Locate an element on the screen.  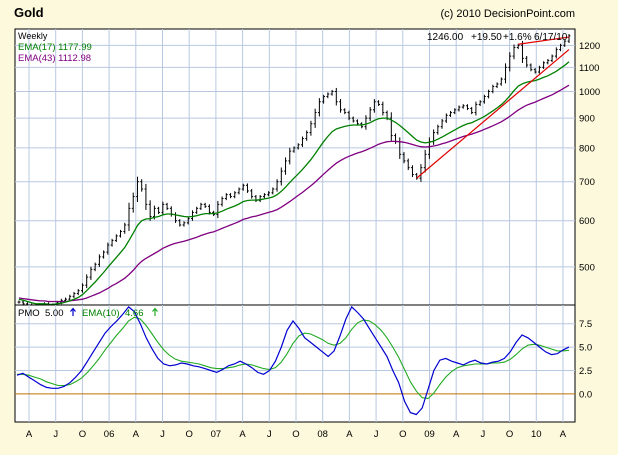
quote-change: +19.50 is located at coordinates (486, 37).